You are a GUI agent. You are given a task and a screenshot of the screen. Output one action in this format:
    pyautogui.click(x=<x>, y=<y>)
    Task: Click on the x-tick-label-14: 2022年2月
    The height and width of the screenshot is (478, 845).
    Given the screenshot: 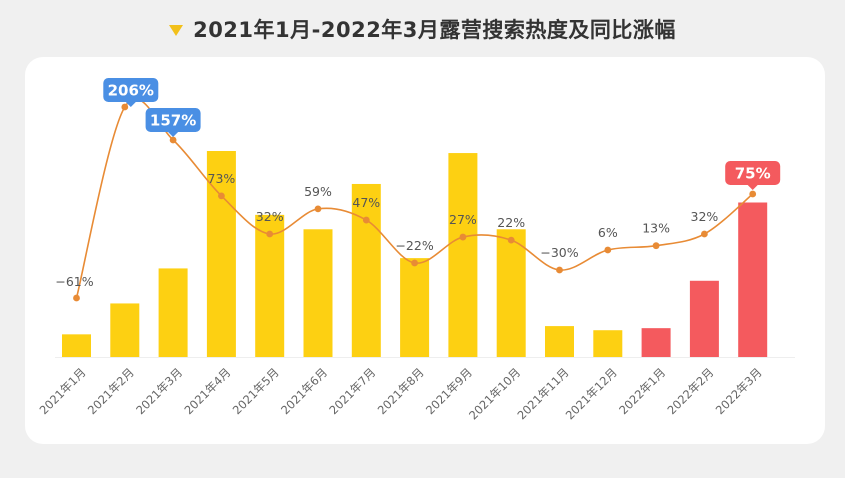 What is the action you would take?
    pyautogui.click(x=690, y=391)
    